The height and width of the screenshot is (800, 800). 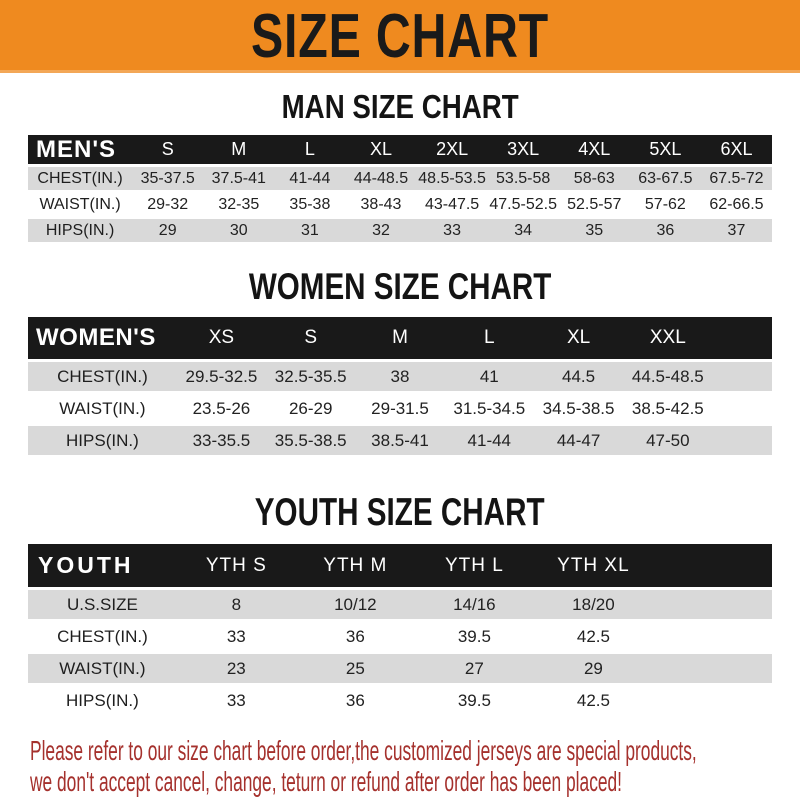 I want to click on size-value-cell: 31.5-34.5, so click(x=489, y=408).